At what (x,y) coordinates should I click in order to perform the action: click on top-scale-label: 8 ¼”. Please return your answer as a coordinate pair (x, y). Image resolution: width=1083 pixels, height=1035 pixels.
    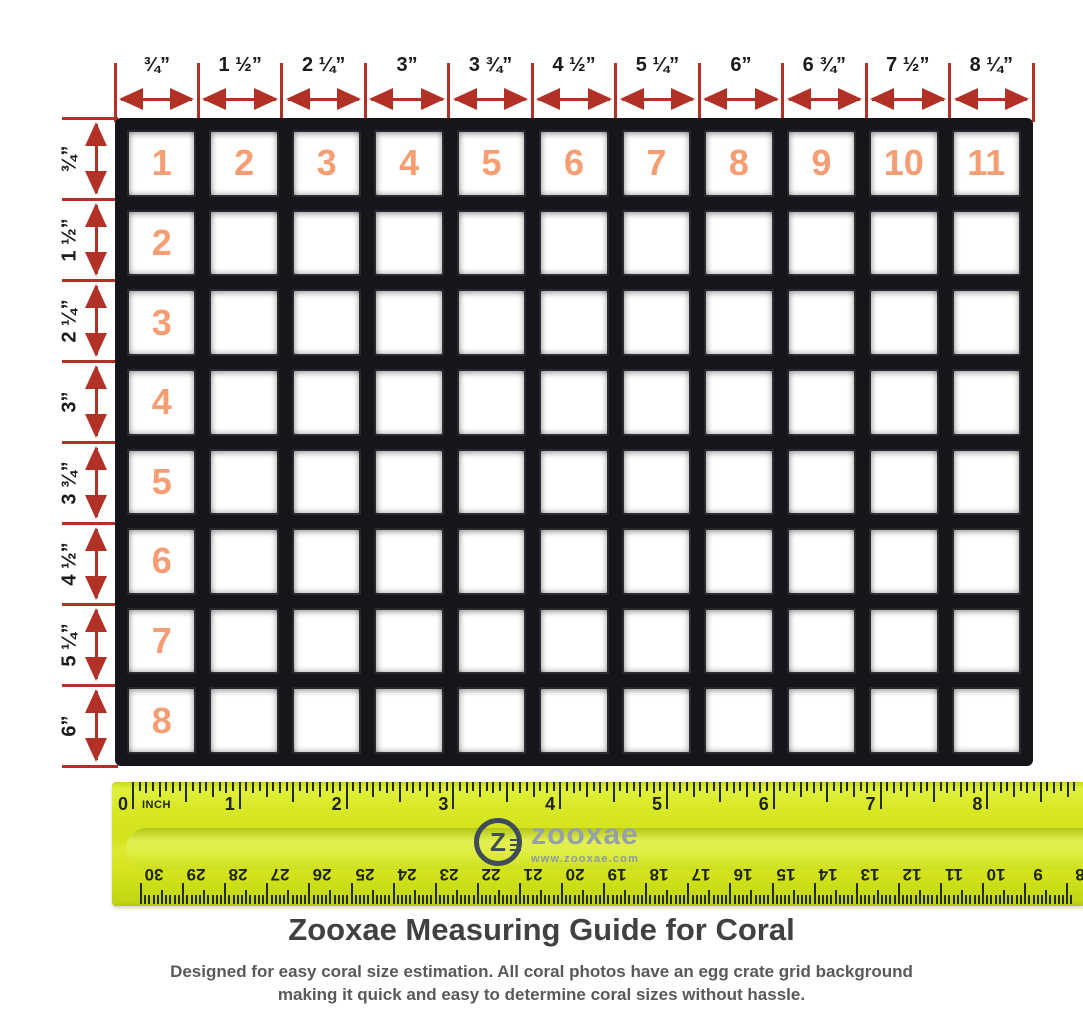
    Looking at the image, I should click on (991, 65).